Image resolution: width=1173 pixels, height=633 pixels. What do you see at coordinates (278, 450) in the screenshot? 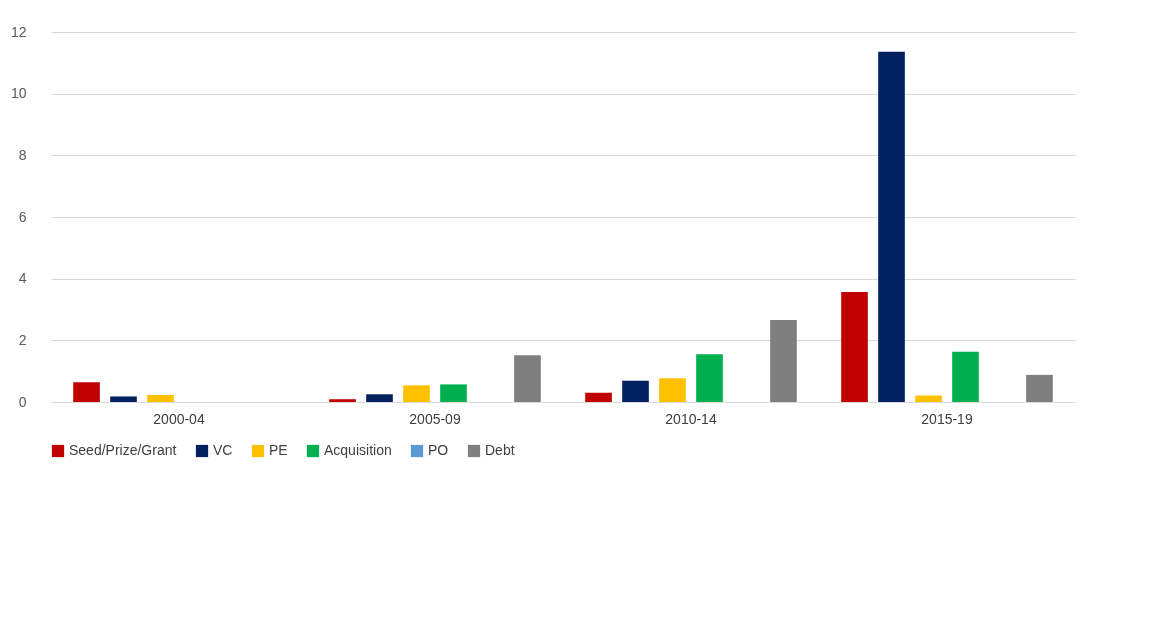
I see `legend-label: PE` at bounding box center [278, 450].